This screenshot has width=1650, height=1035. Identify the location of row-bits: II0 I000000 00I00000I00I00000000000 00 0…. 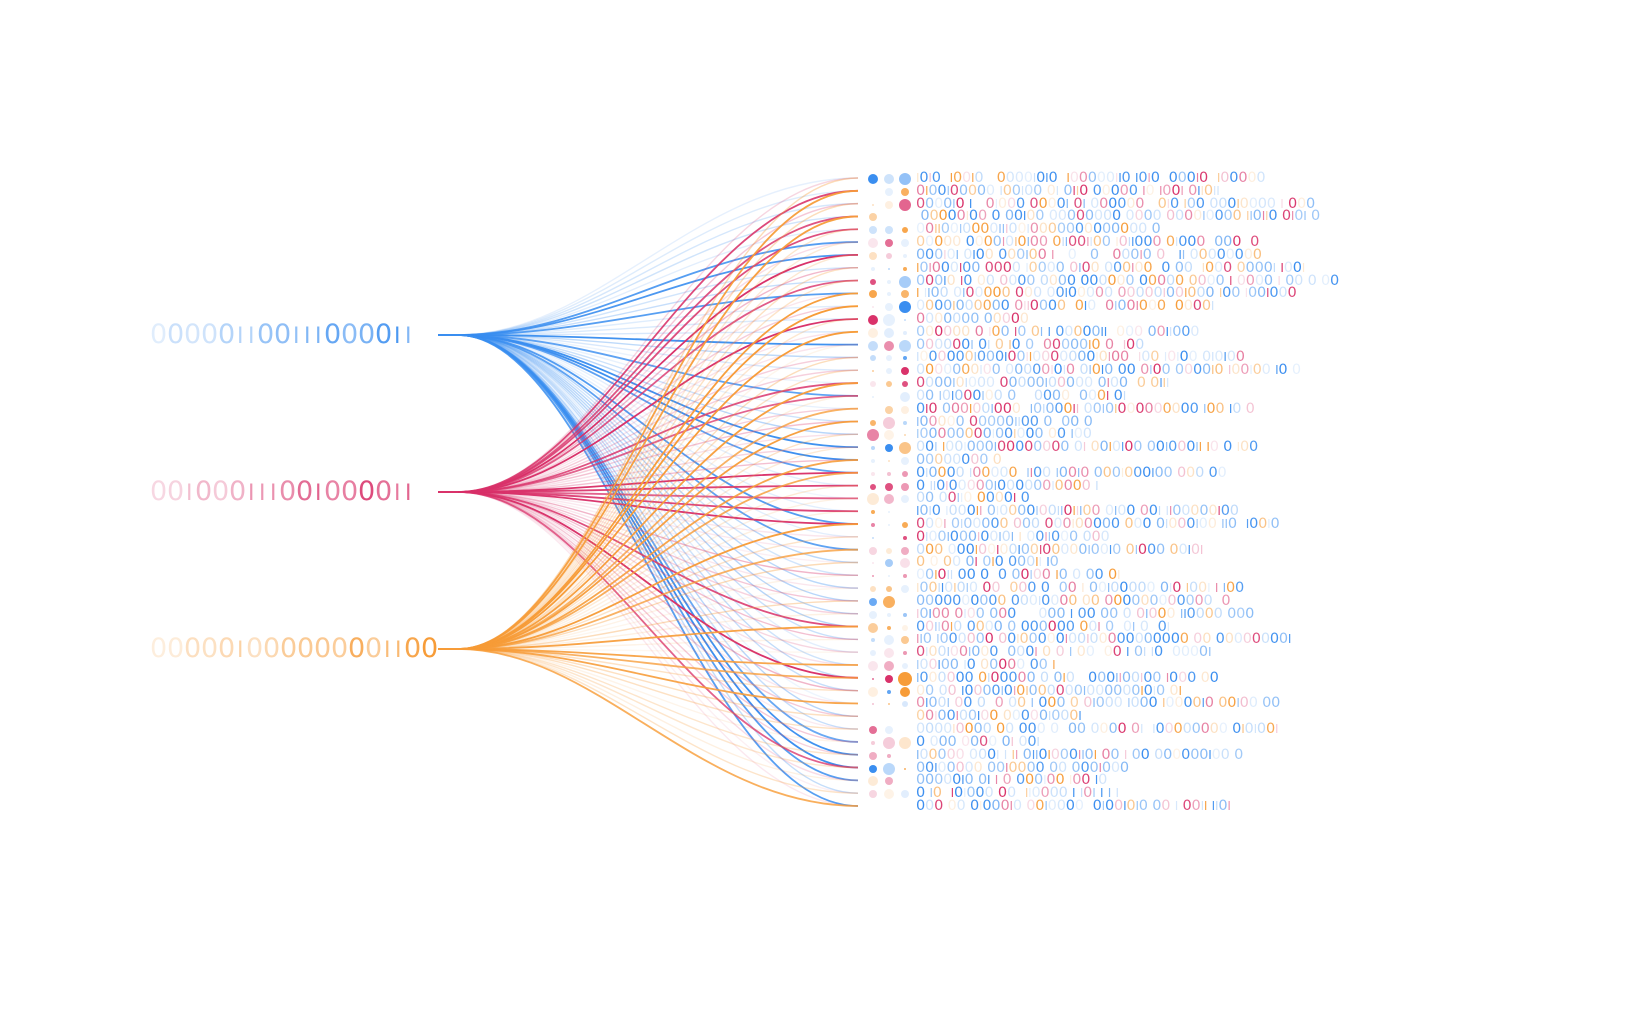
(1104, 639).